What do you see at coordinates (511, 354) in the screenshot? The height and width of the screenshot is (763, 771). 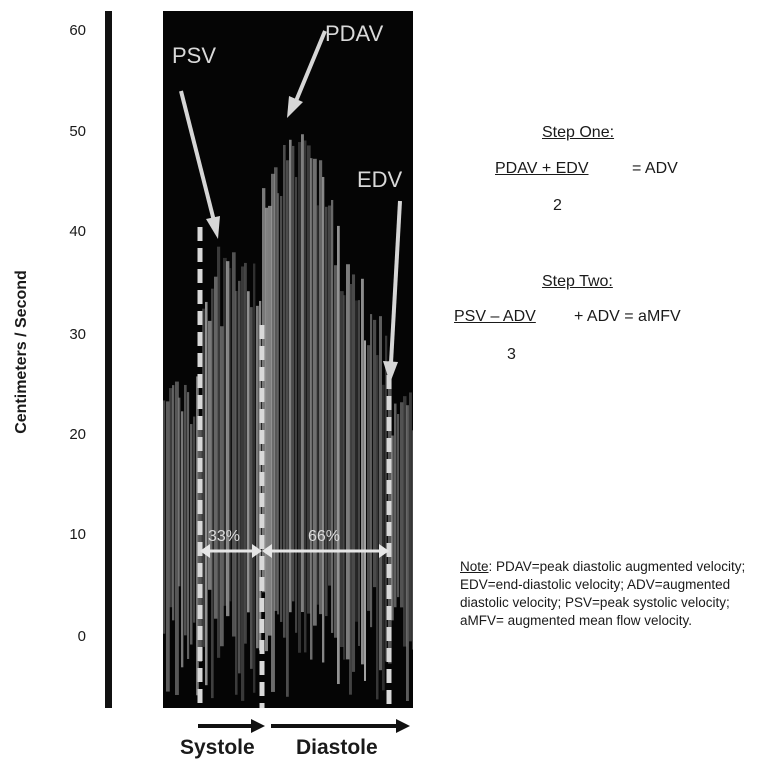 I see `step-two-denominator: 3` at bounding box center [511, 354].